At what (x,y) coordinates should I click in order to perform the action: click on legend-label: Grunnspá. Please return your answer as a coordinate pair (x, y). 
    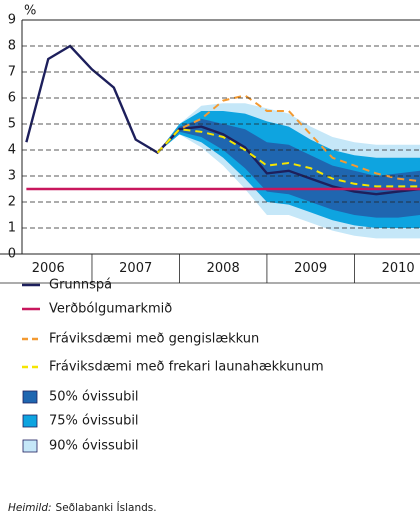
    Looking at the image, I should click on (80, 285).